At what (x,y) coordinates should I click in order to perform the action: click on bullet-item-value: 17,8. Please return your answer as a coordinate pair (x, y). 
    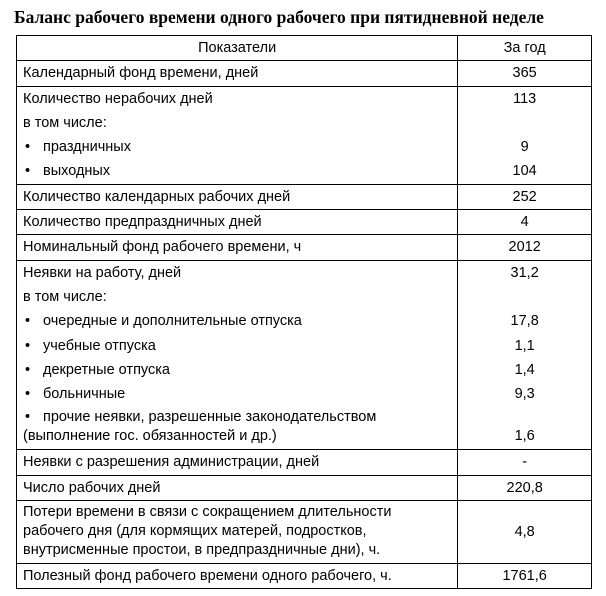
    Looking at the image, I should click on (524, 321).